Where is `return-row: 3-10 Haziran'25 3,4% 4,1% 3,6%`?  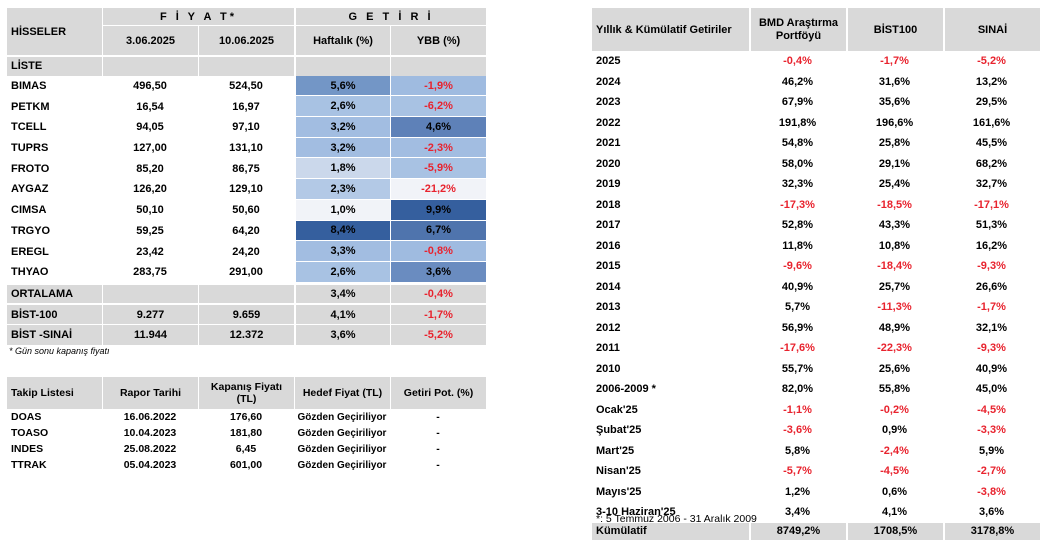
return-row: 3-10 Haziran'25 3,4% 4,1% 3,6% is located at coordinates (816, 512).